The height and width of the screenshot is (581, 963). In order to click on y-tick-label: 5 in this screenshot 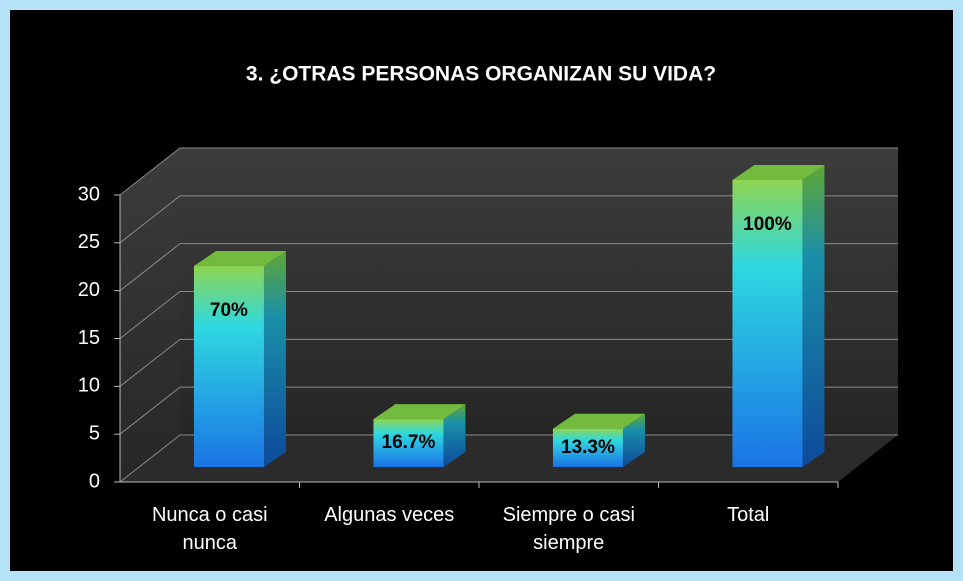, I will do `click(94, 433)`.